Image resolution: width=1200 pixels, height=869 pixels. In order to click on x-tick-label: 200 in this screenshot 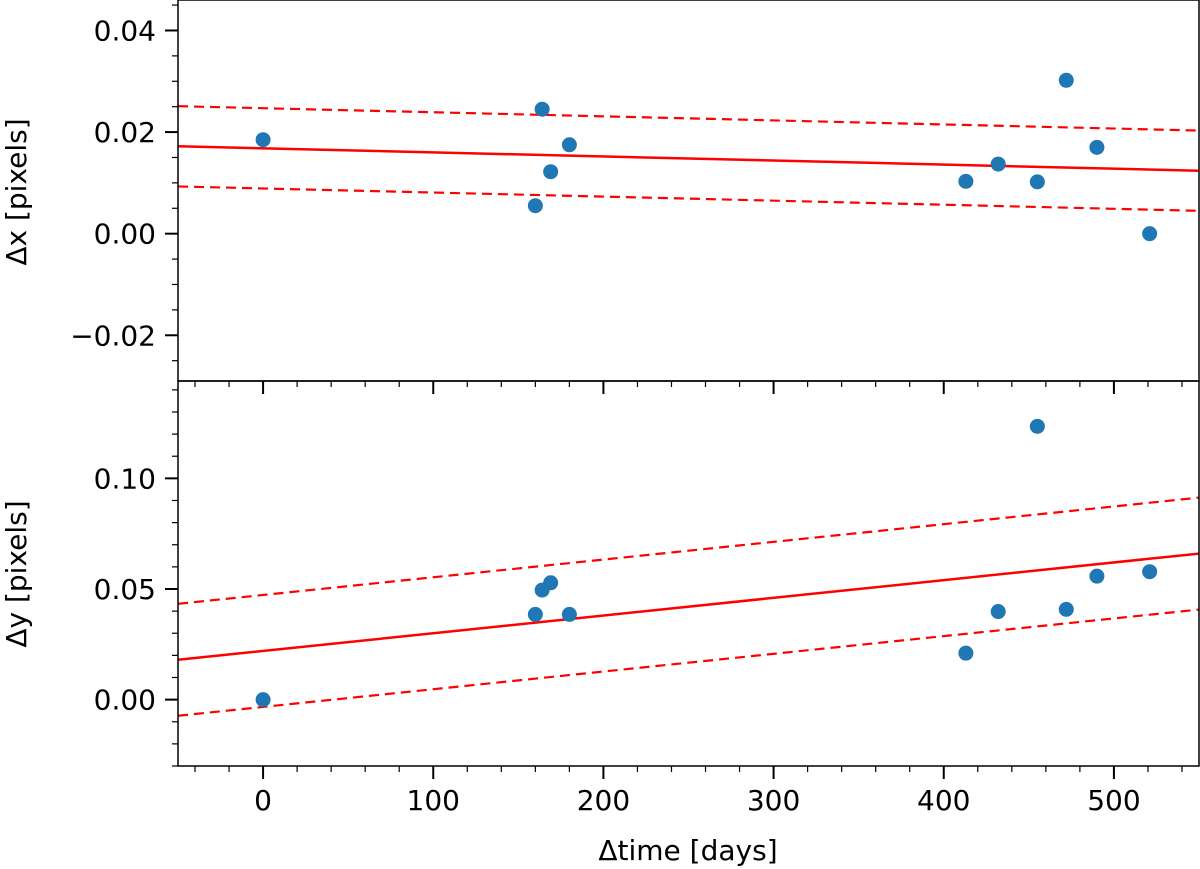, I will do `click(603, 800)`.